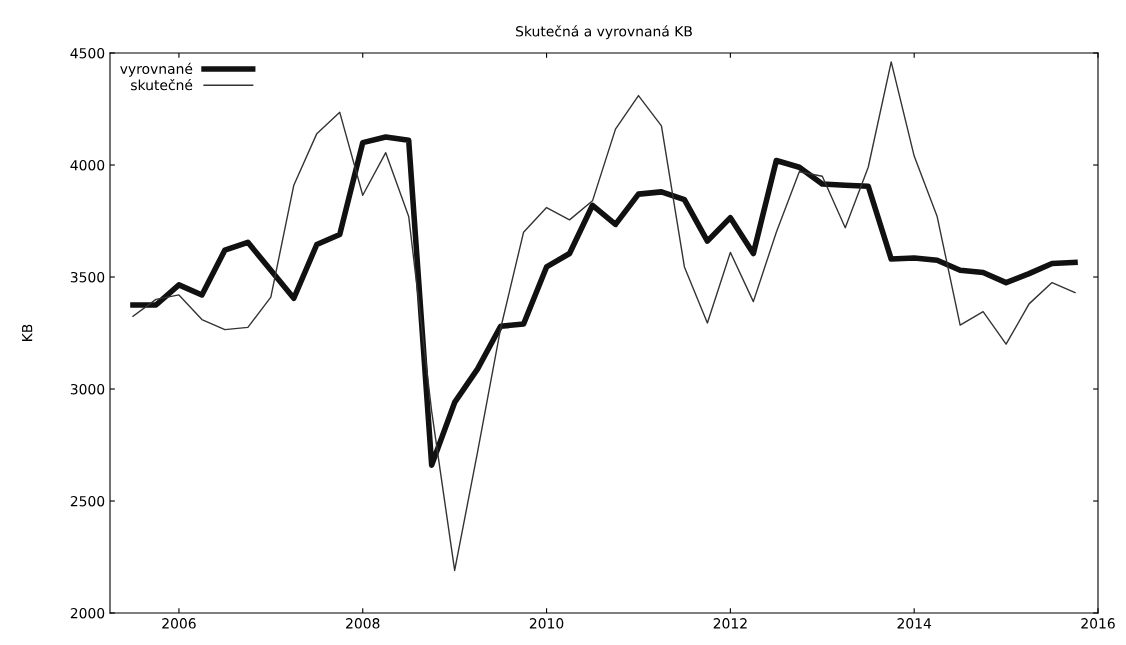 The width and height of the screenshot is (1126, 645). What do you see at coordinates (87, 165) in the screenshot?
I see `y-tick-label: 4000` at bounding box center [87, 165].